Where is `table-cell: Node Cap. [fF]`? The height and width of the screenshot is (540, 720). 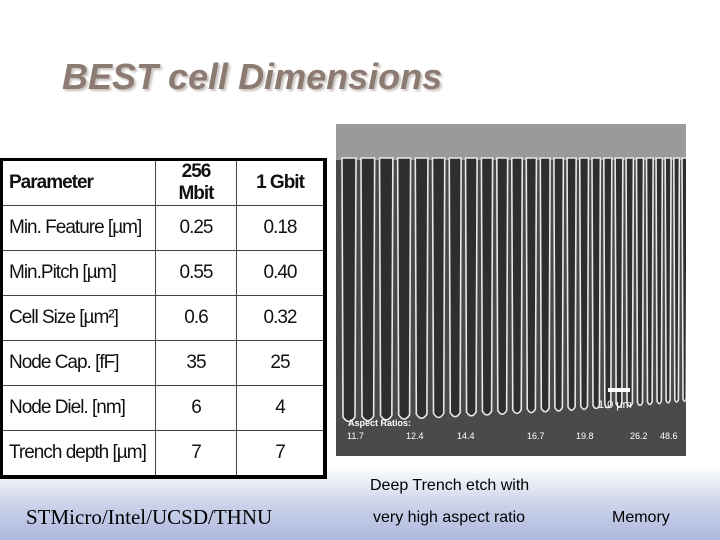 table-cell: Node Cap. [fF] is located at coordinates (78, 363).